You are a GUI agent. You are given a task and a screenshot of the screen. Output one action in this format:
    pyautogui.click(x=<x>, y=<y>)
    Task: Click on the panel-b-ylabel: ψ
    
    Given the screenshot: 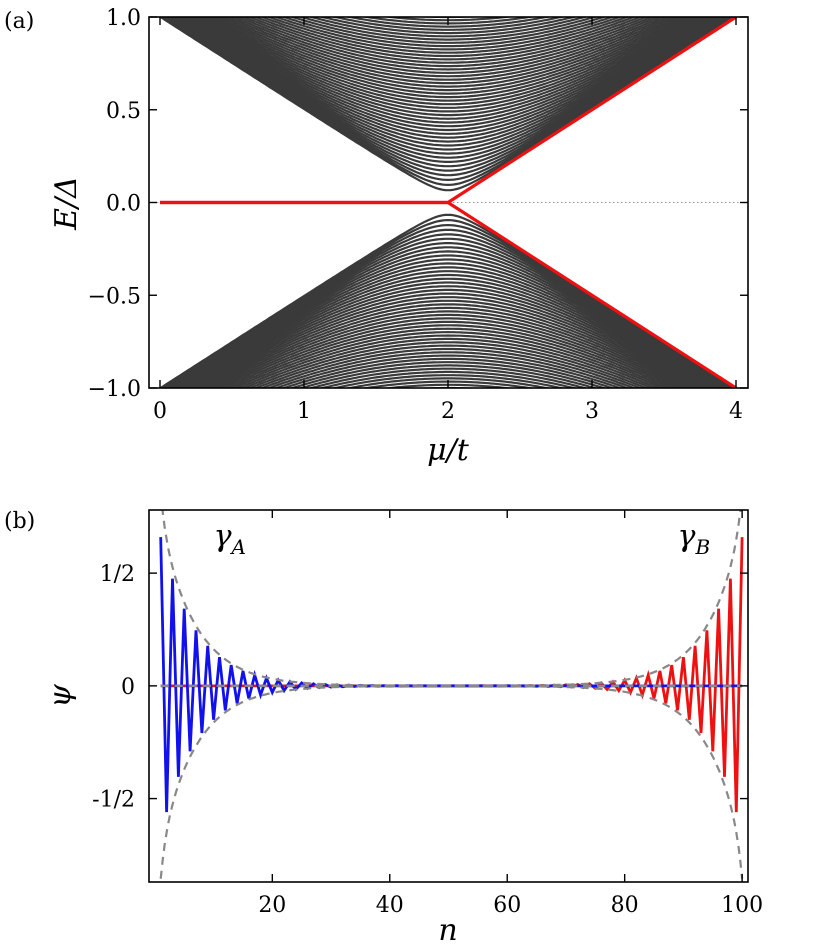 What is the action you would take?
    pyautogui.click(x=60, y=696)
    